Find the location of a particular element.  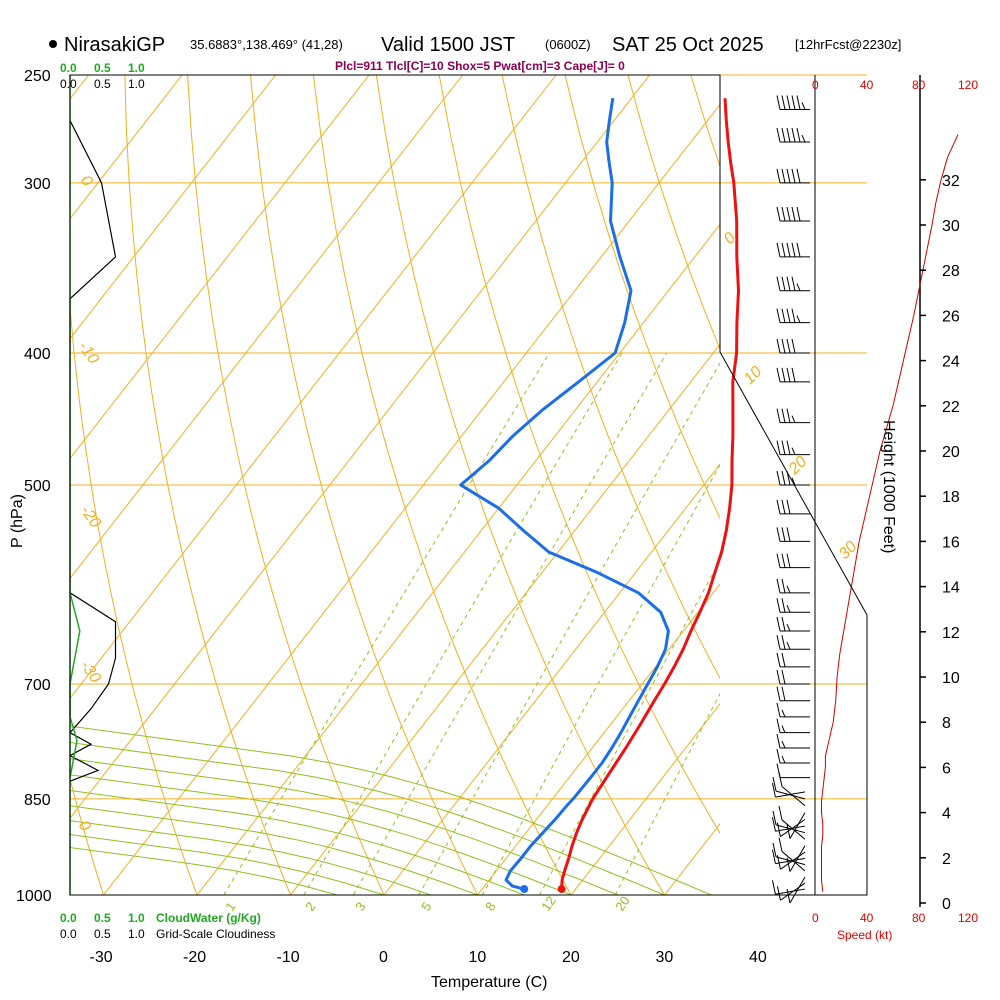

height-tick: 2 is located at coordinates (946, 859).